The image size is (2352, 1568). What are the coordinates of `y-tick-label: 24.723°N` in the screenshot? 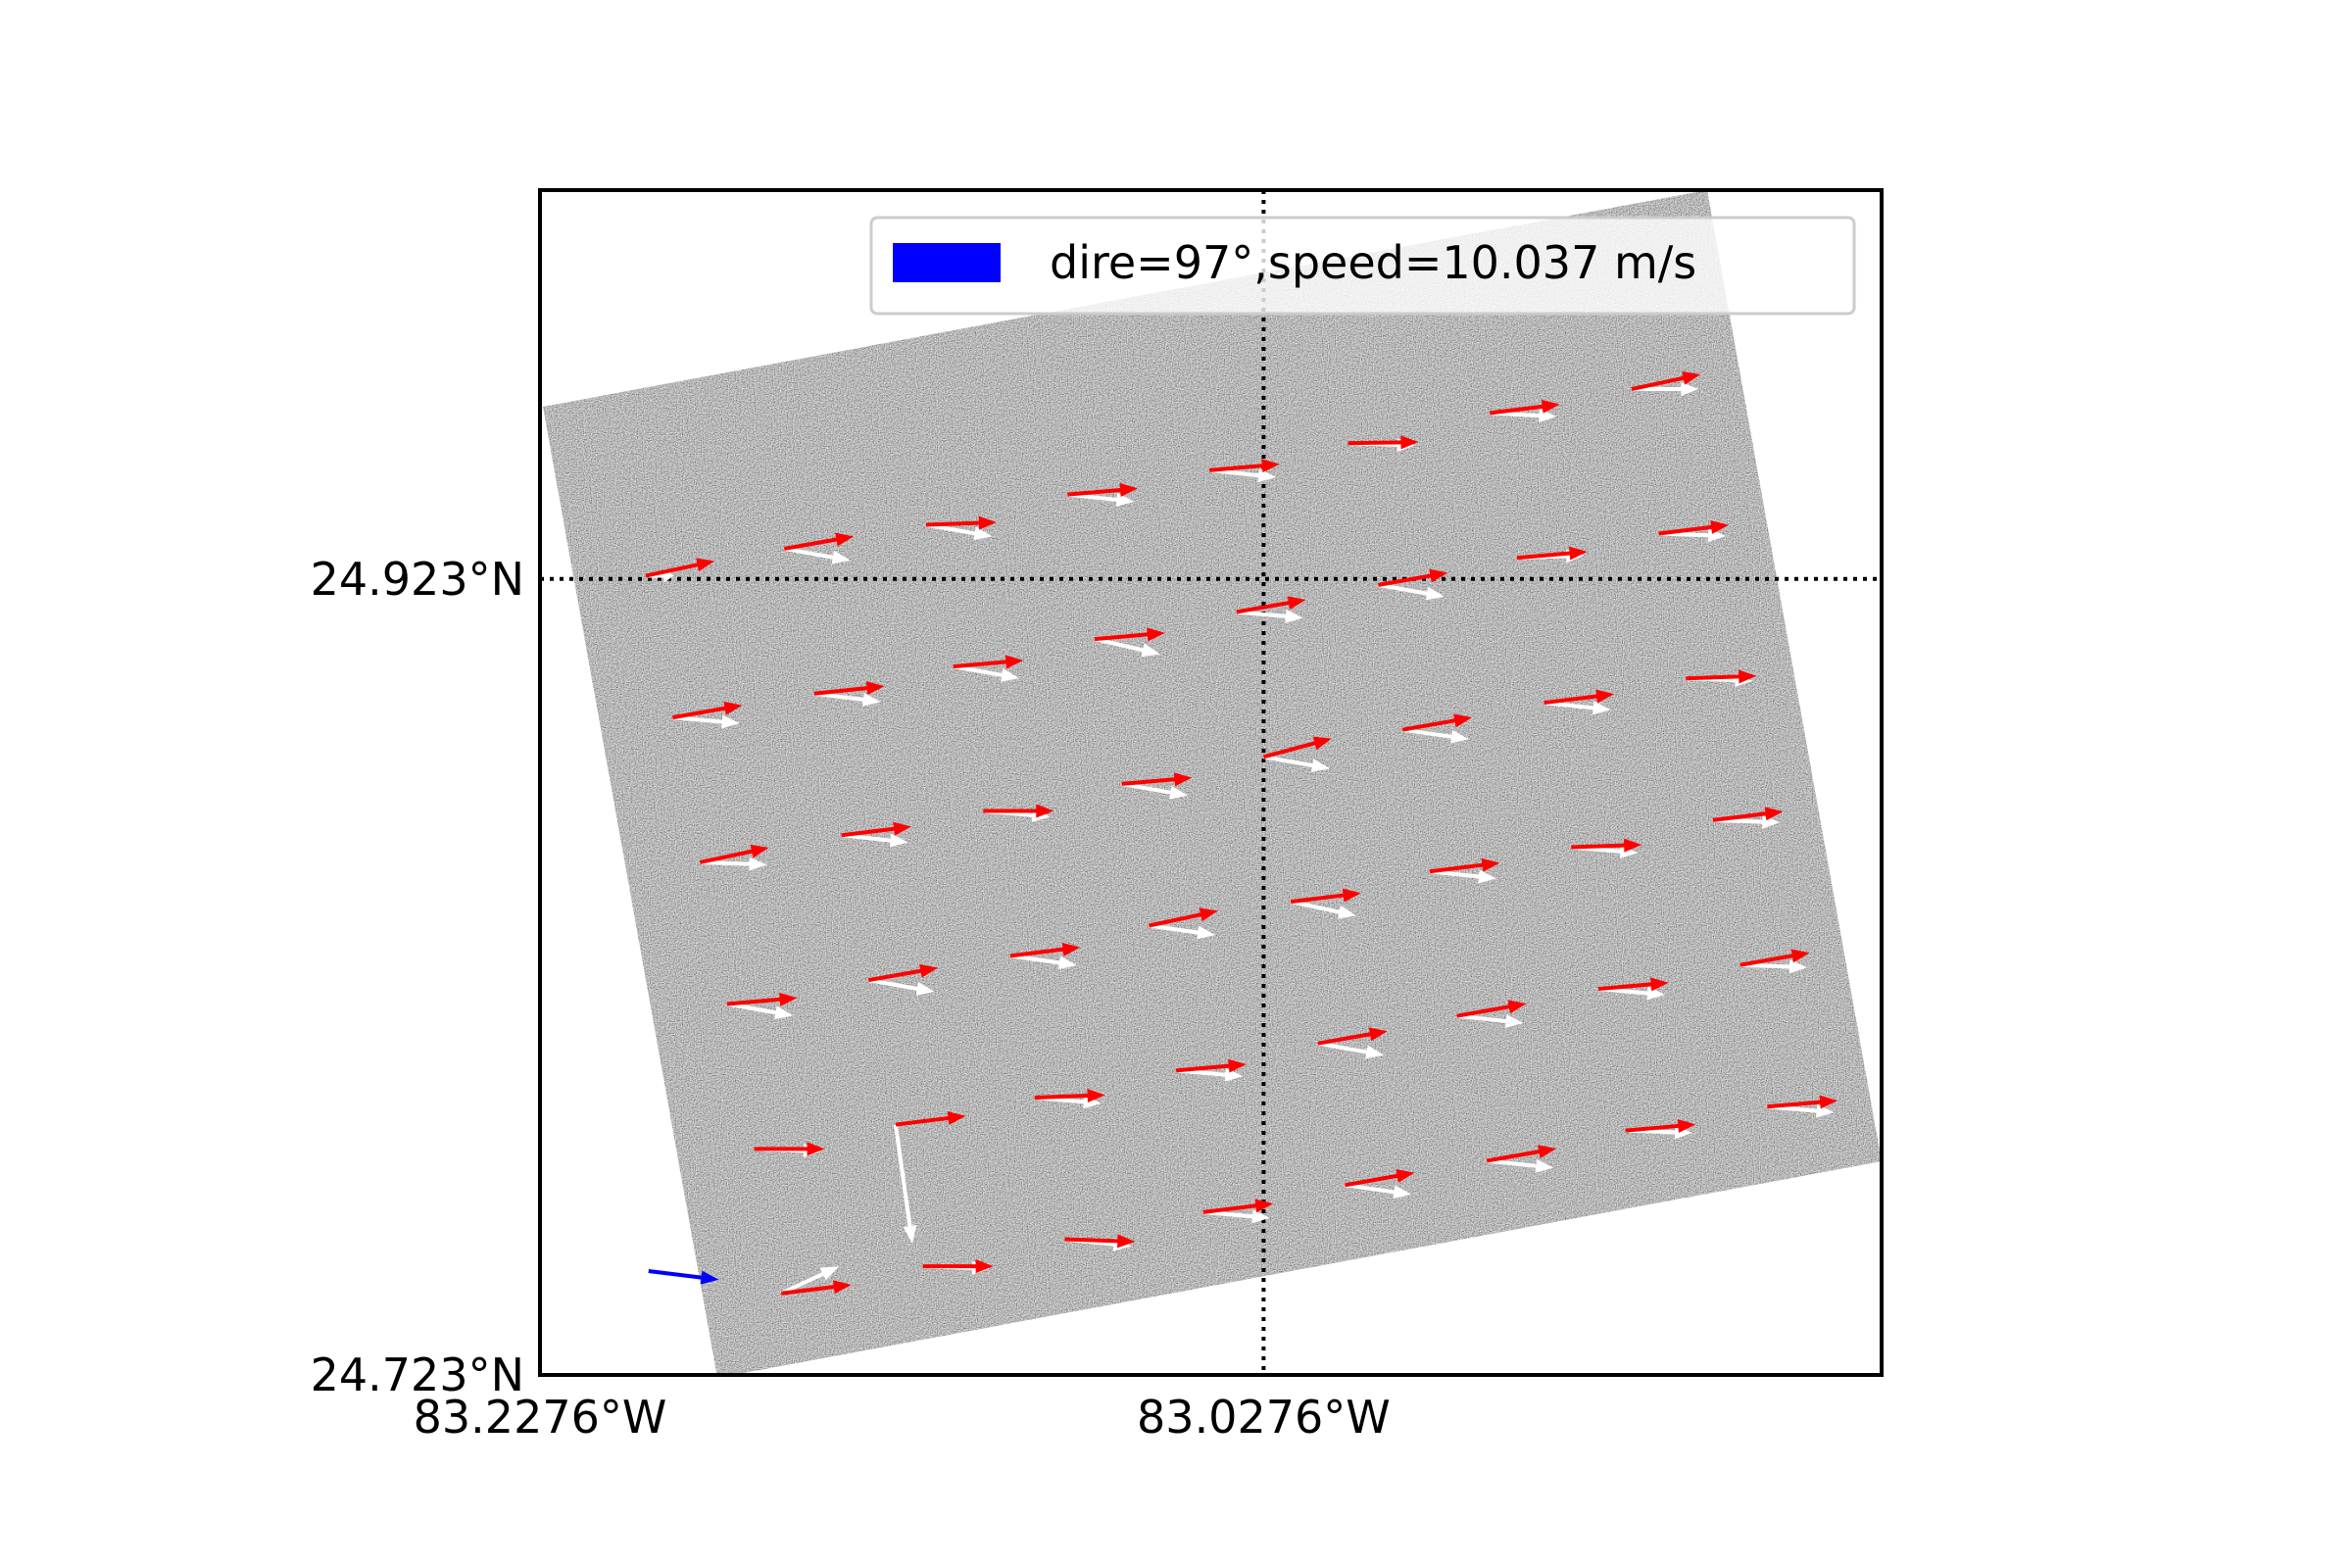 It's located at (417, 1374).